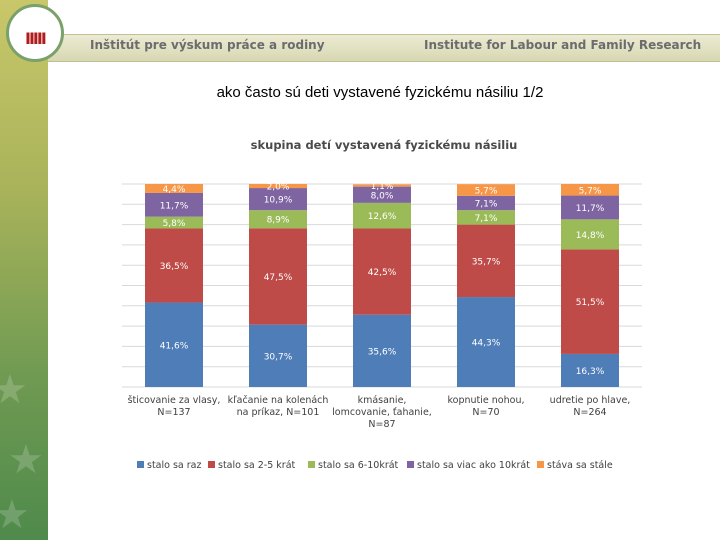 Image resolution: width=720 pixels, height=540 pixels. I want to click on data-label: 42,5%, so click(382, 273).